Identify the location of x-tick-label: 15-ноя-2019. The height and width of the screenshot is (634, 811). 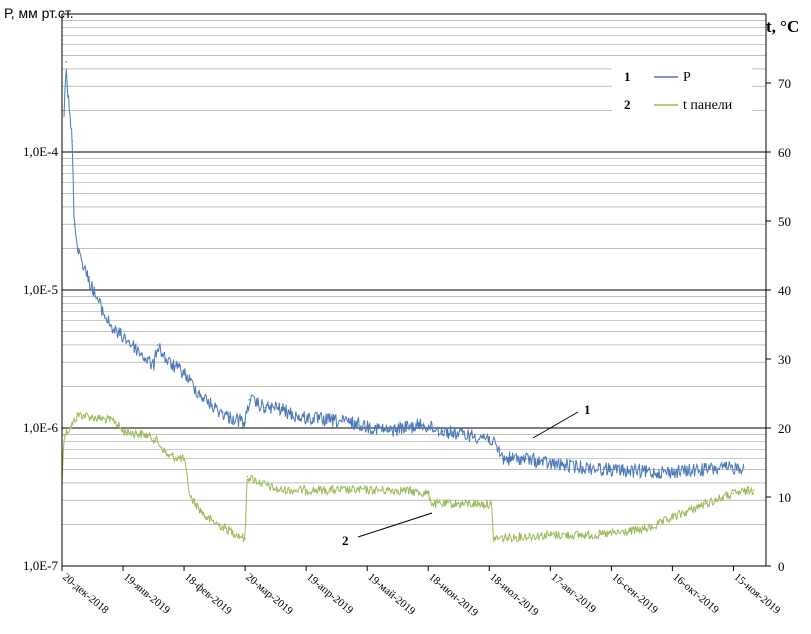
(757, 594).